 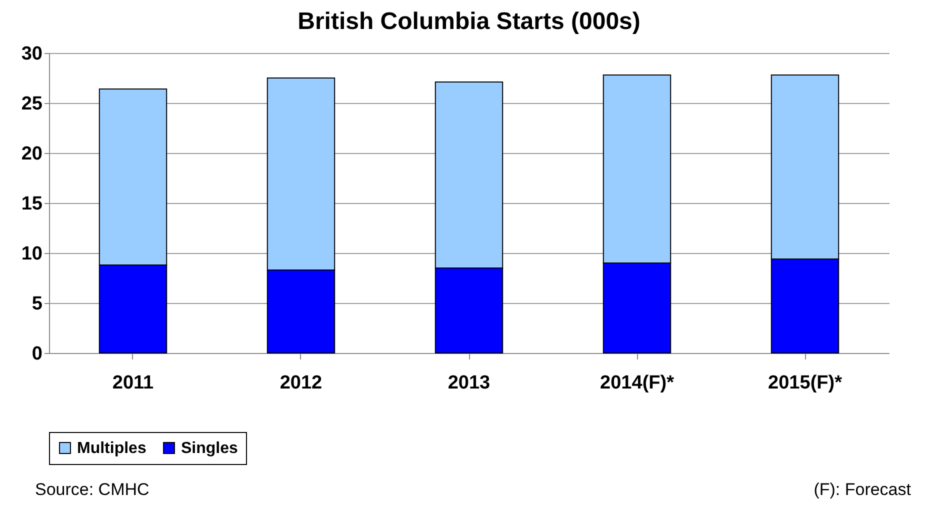 I want to click on y-tick-label: 15, so click(x=32, y=204).